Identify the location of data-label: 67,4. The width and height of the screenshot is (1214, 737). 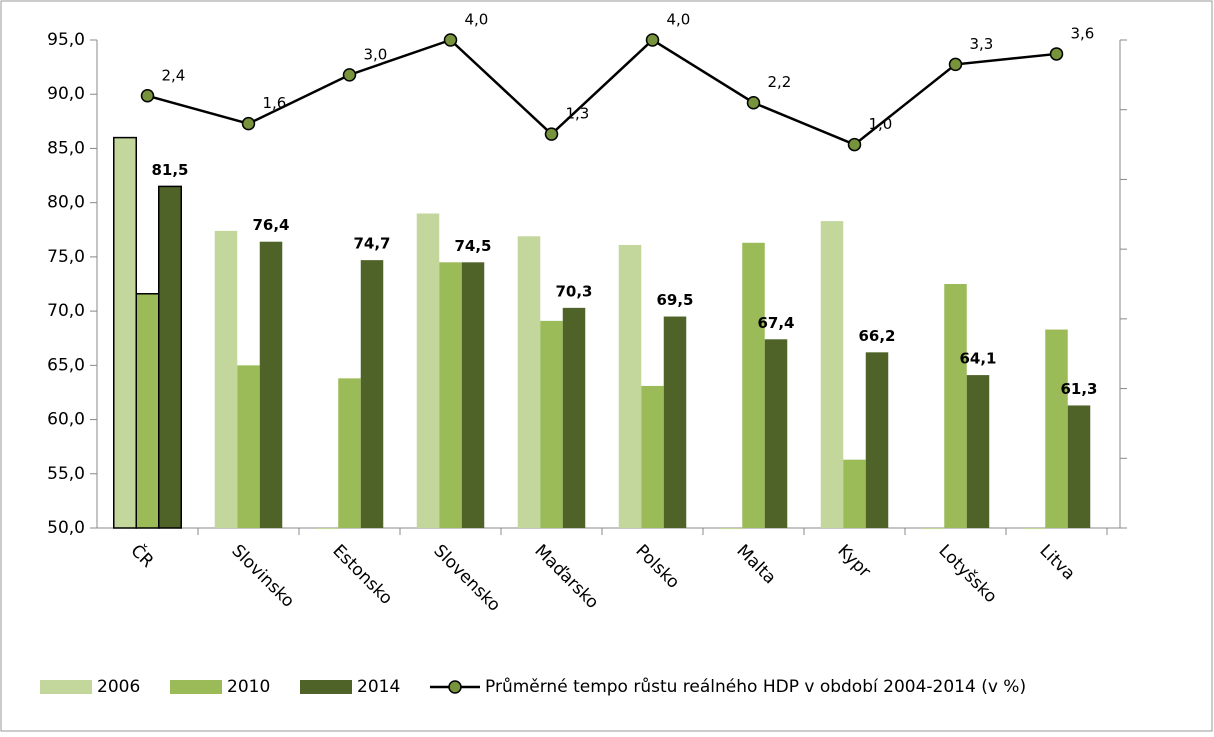
(775, 323).